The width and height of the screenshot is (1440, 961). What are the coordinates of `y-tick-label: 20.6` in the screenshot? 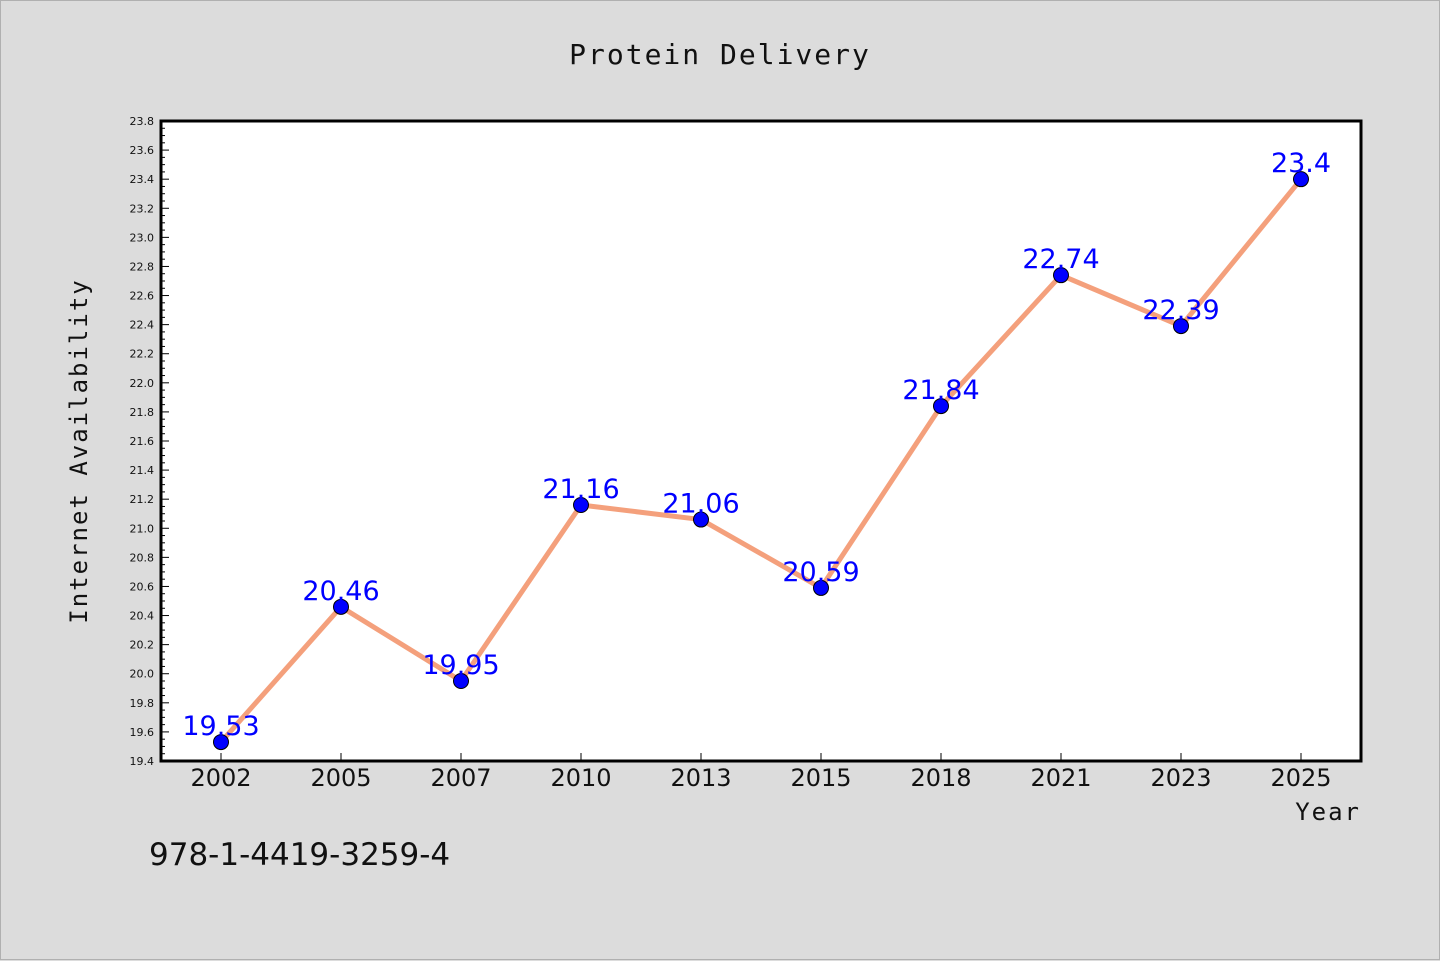 It's located at (142, 586).